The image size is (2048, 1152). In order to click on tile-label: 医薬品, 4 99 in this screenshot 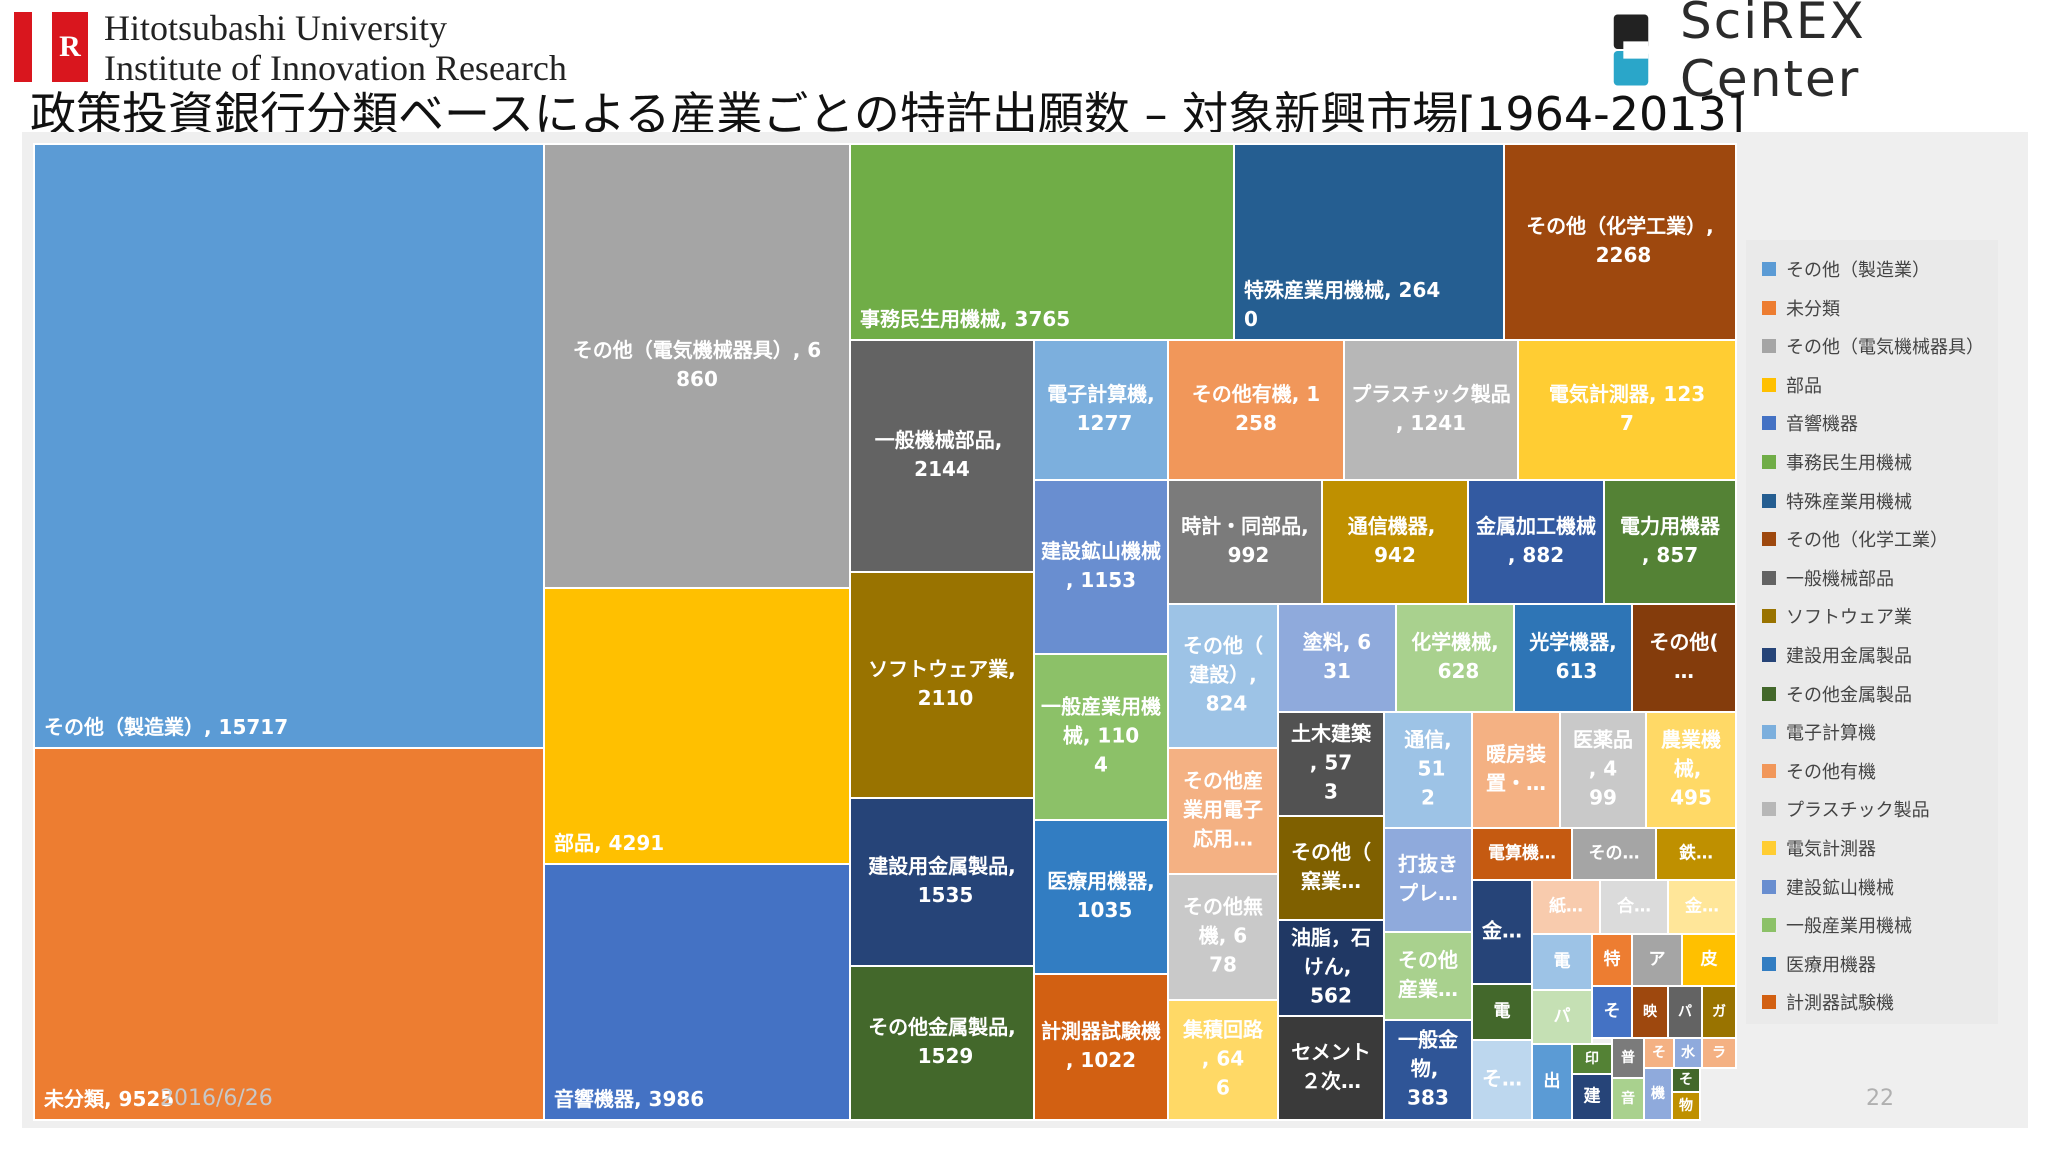, I will do `click(1603, 769)`.